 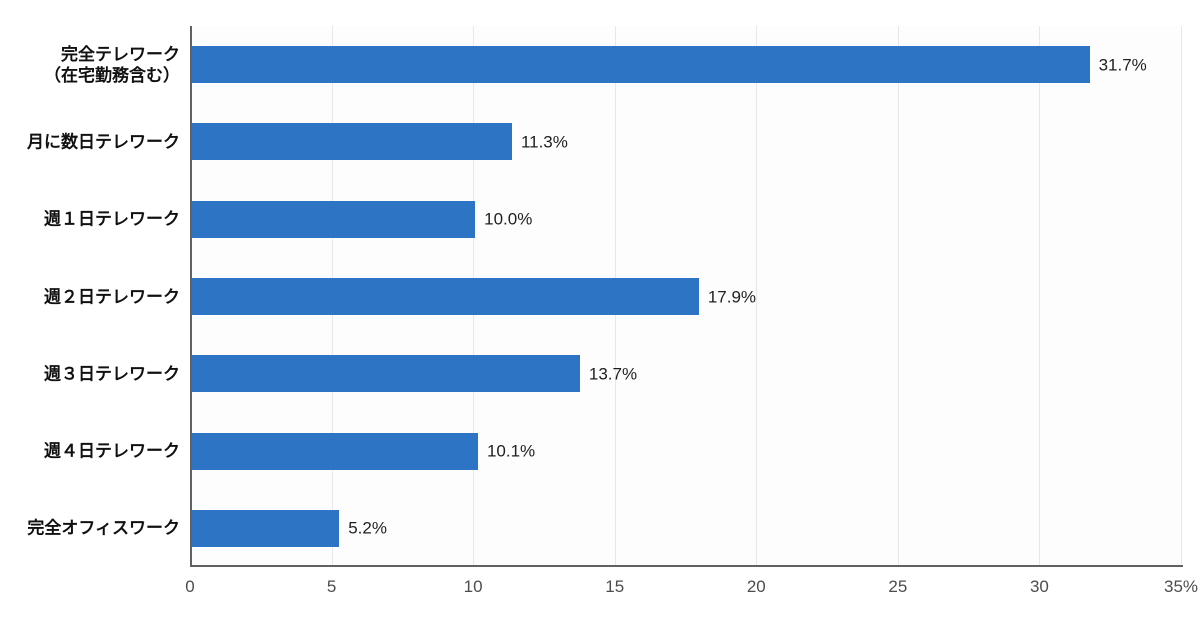 I want to click on category-label-5-line-0: 週４日テレワーク, so click(x=112, y=451).